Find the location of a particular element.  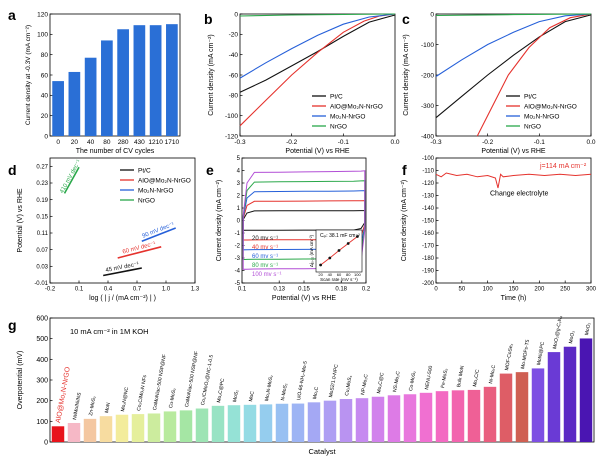

panel-e-legend-entry: 60 mv s⁻¹ is located at coordinates (265, 257).